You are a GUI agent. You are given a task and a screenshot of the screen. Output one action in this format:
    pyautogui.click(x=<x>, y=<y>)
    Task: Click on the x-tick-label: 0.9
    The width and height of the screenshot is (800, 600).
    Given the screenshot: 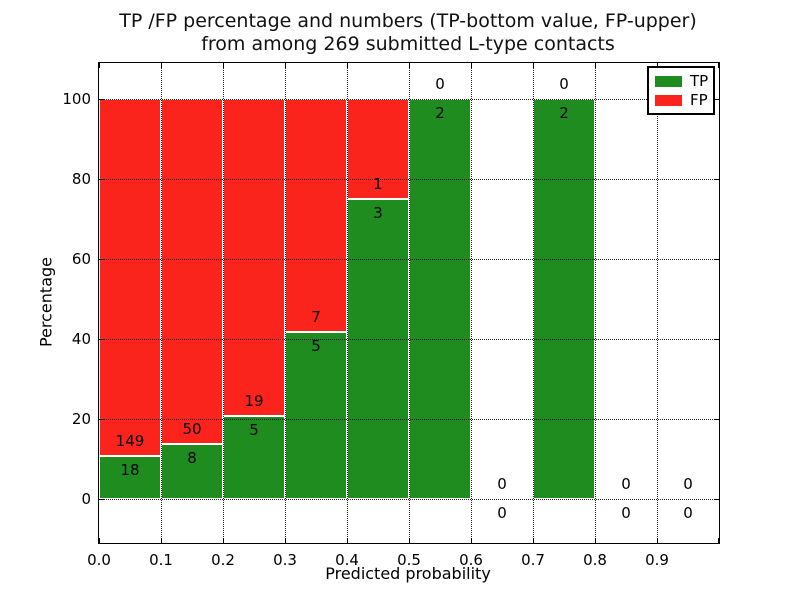 What is the action you would take?
    pyautogui.click(x=657, y=560)
    